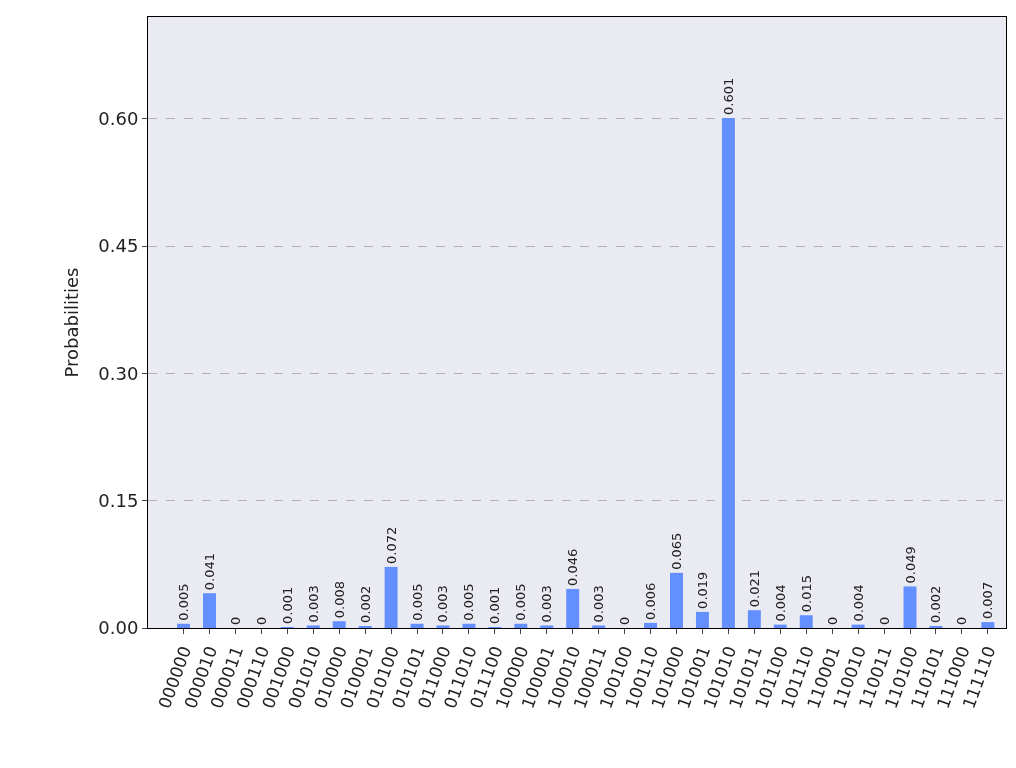 This screenshot has height=768, width=1016. What do you see at coordinates (118, 119) in the screenshot?
I see `y-tick-label: 0.60` at bounding box center [118, 119].